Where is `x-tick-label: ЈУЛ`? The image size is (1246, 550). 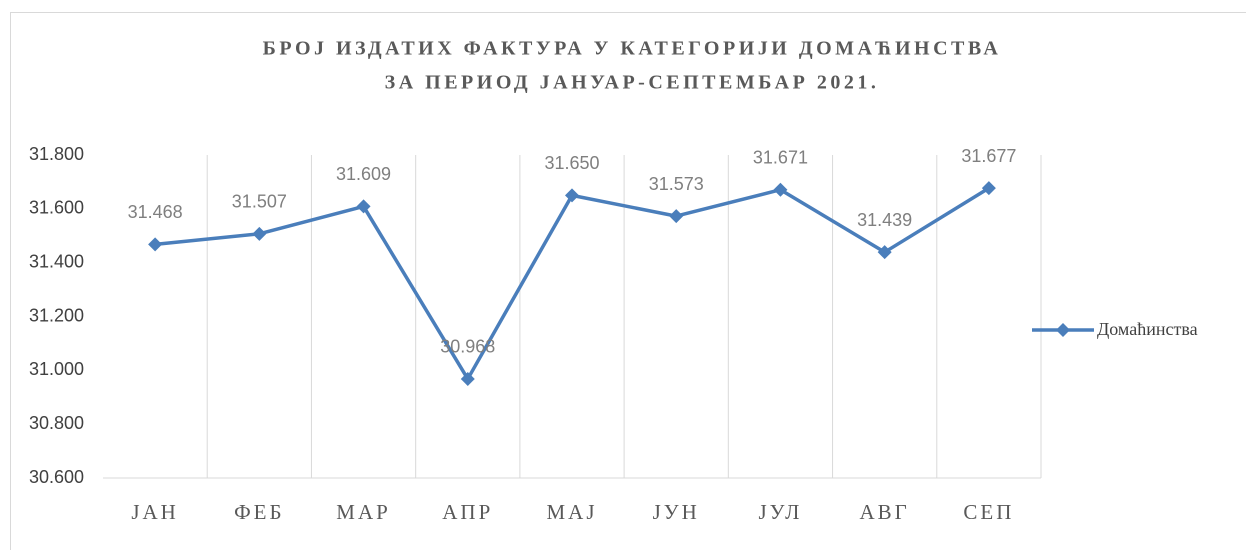
x-tick-label: ЈУЛ is located at coordinates (780, 512).